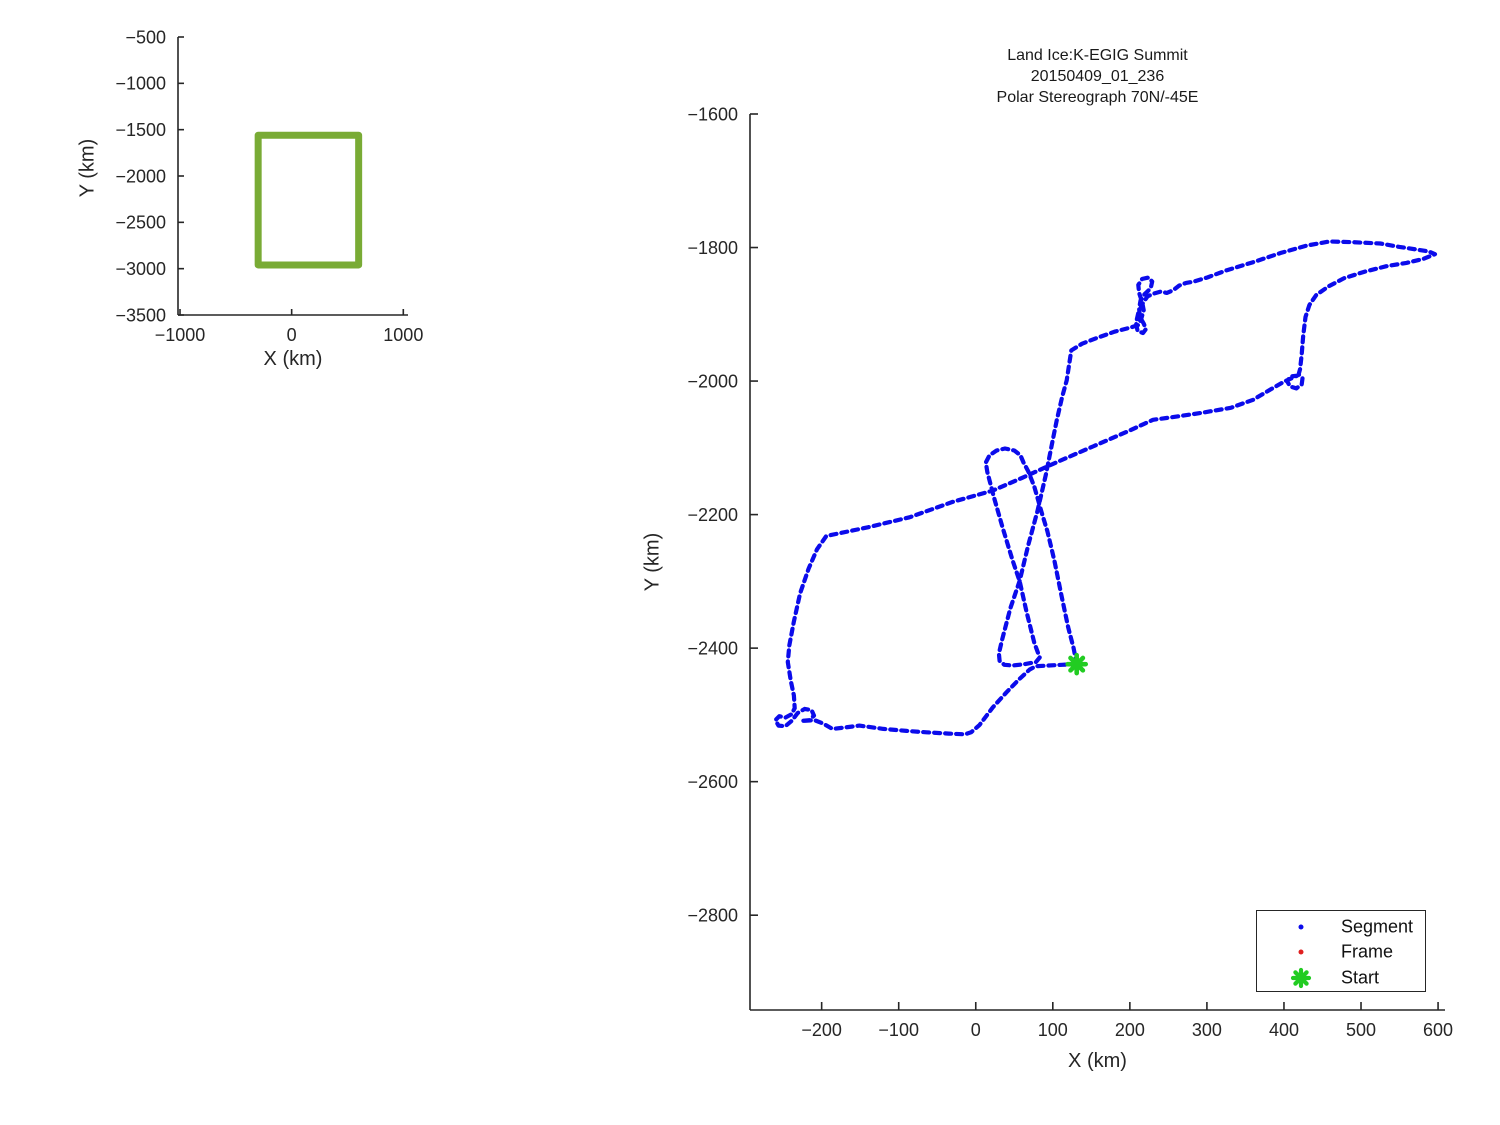 This screenshot has width=1500, height=1125. I want to click on main-x-axis-label: X (km), so click(1097, 1061).